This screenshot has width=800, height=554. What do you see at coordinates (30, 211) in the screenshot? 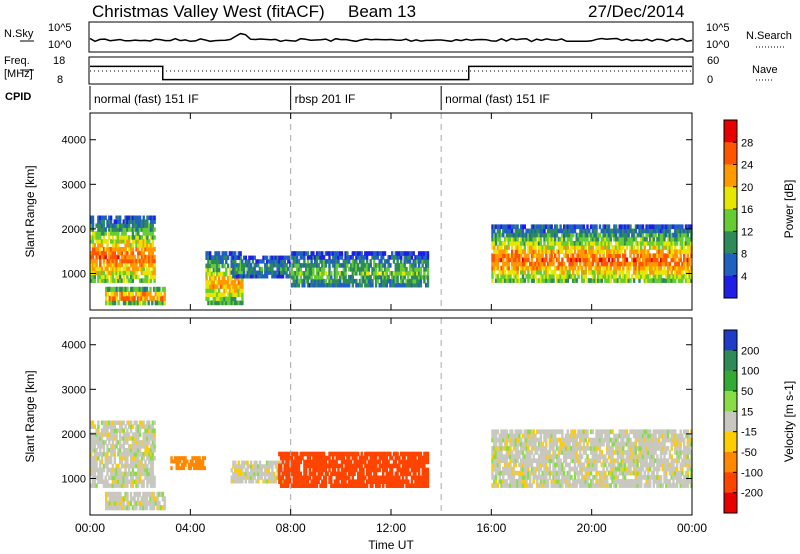
I see `power-ylabel: Slant Range [km]` at bounding box center [30, 211].